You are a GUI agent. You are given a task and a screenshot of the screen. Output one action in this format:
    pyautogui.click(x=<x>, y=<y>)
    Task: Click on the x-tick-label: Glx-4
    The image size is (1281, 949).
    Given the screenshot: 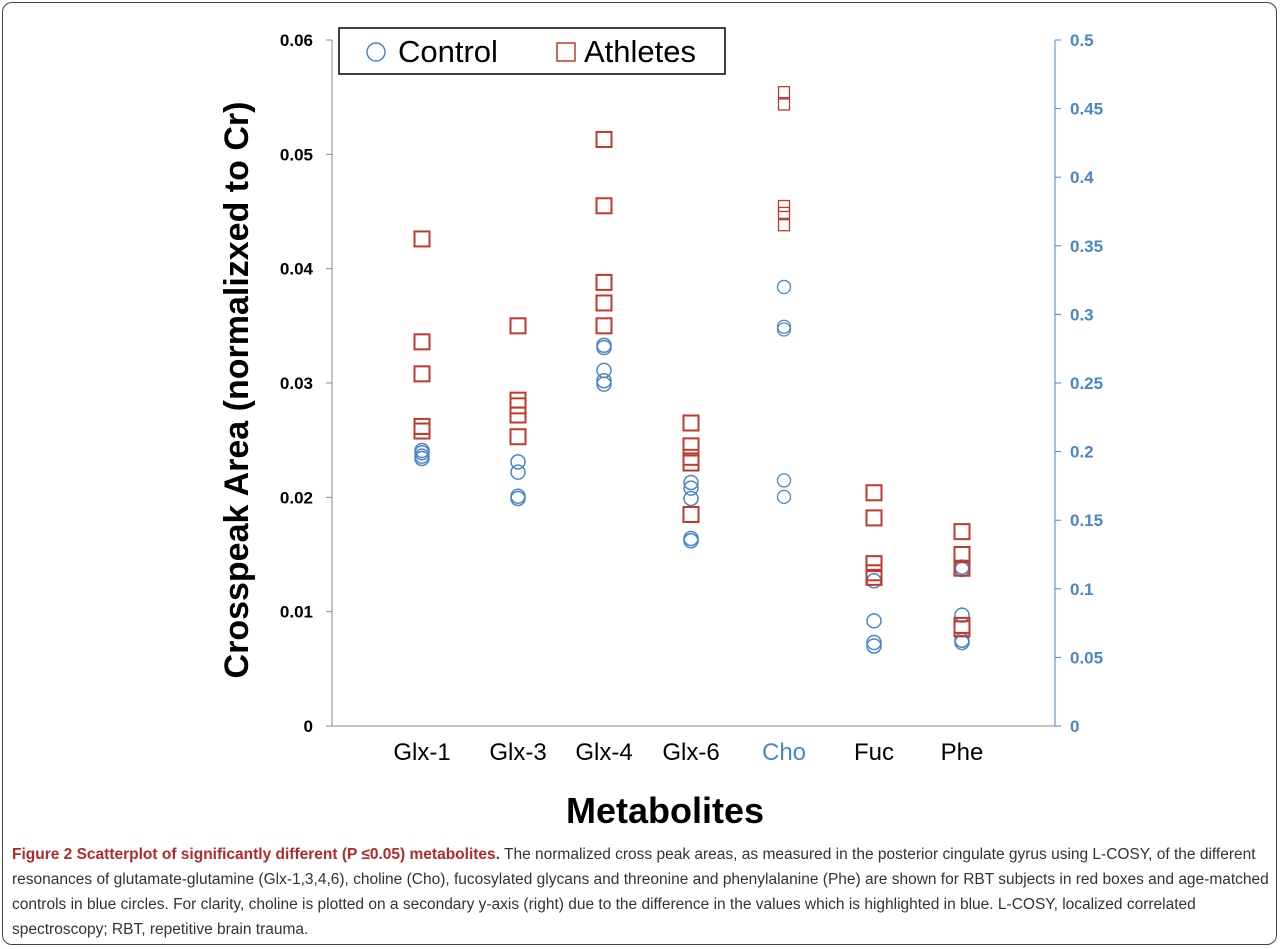 What is the action you would take?
    pyautogui.click(x=603, y=752)
    